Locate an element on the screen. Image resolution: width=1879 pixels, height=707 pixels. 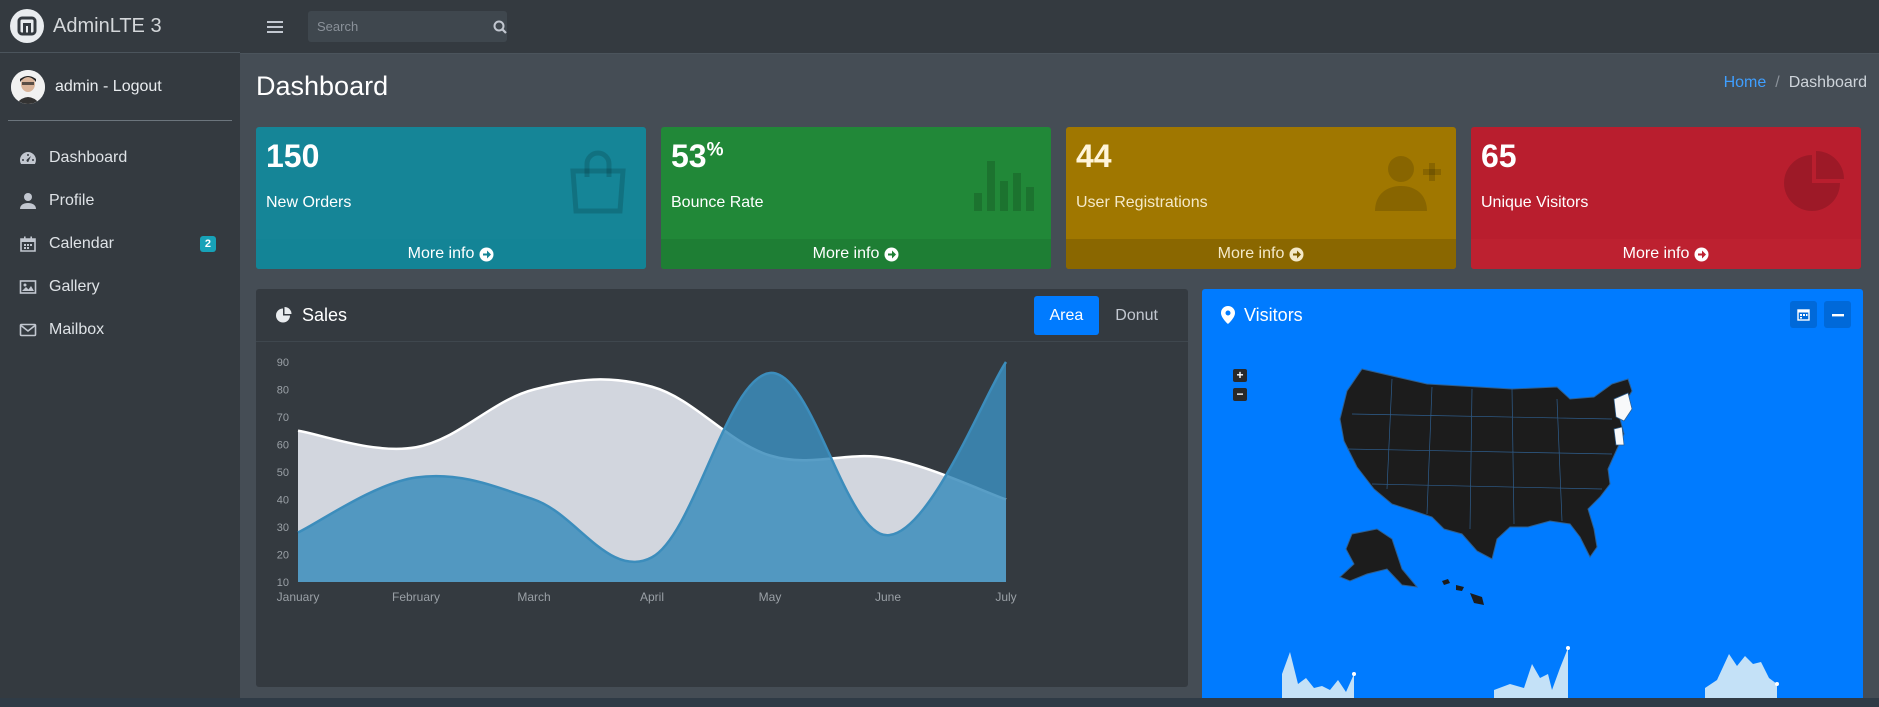
minus-icon is located at coordinates (1837, 314).